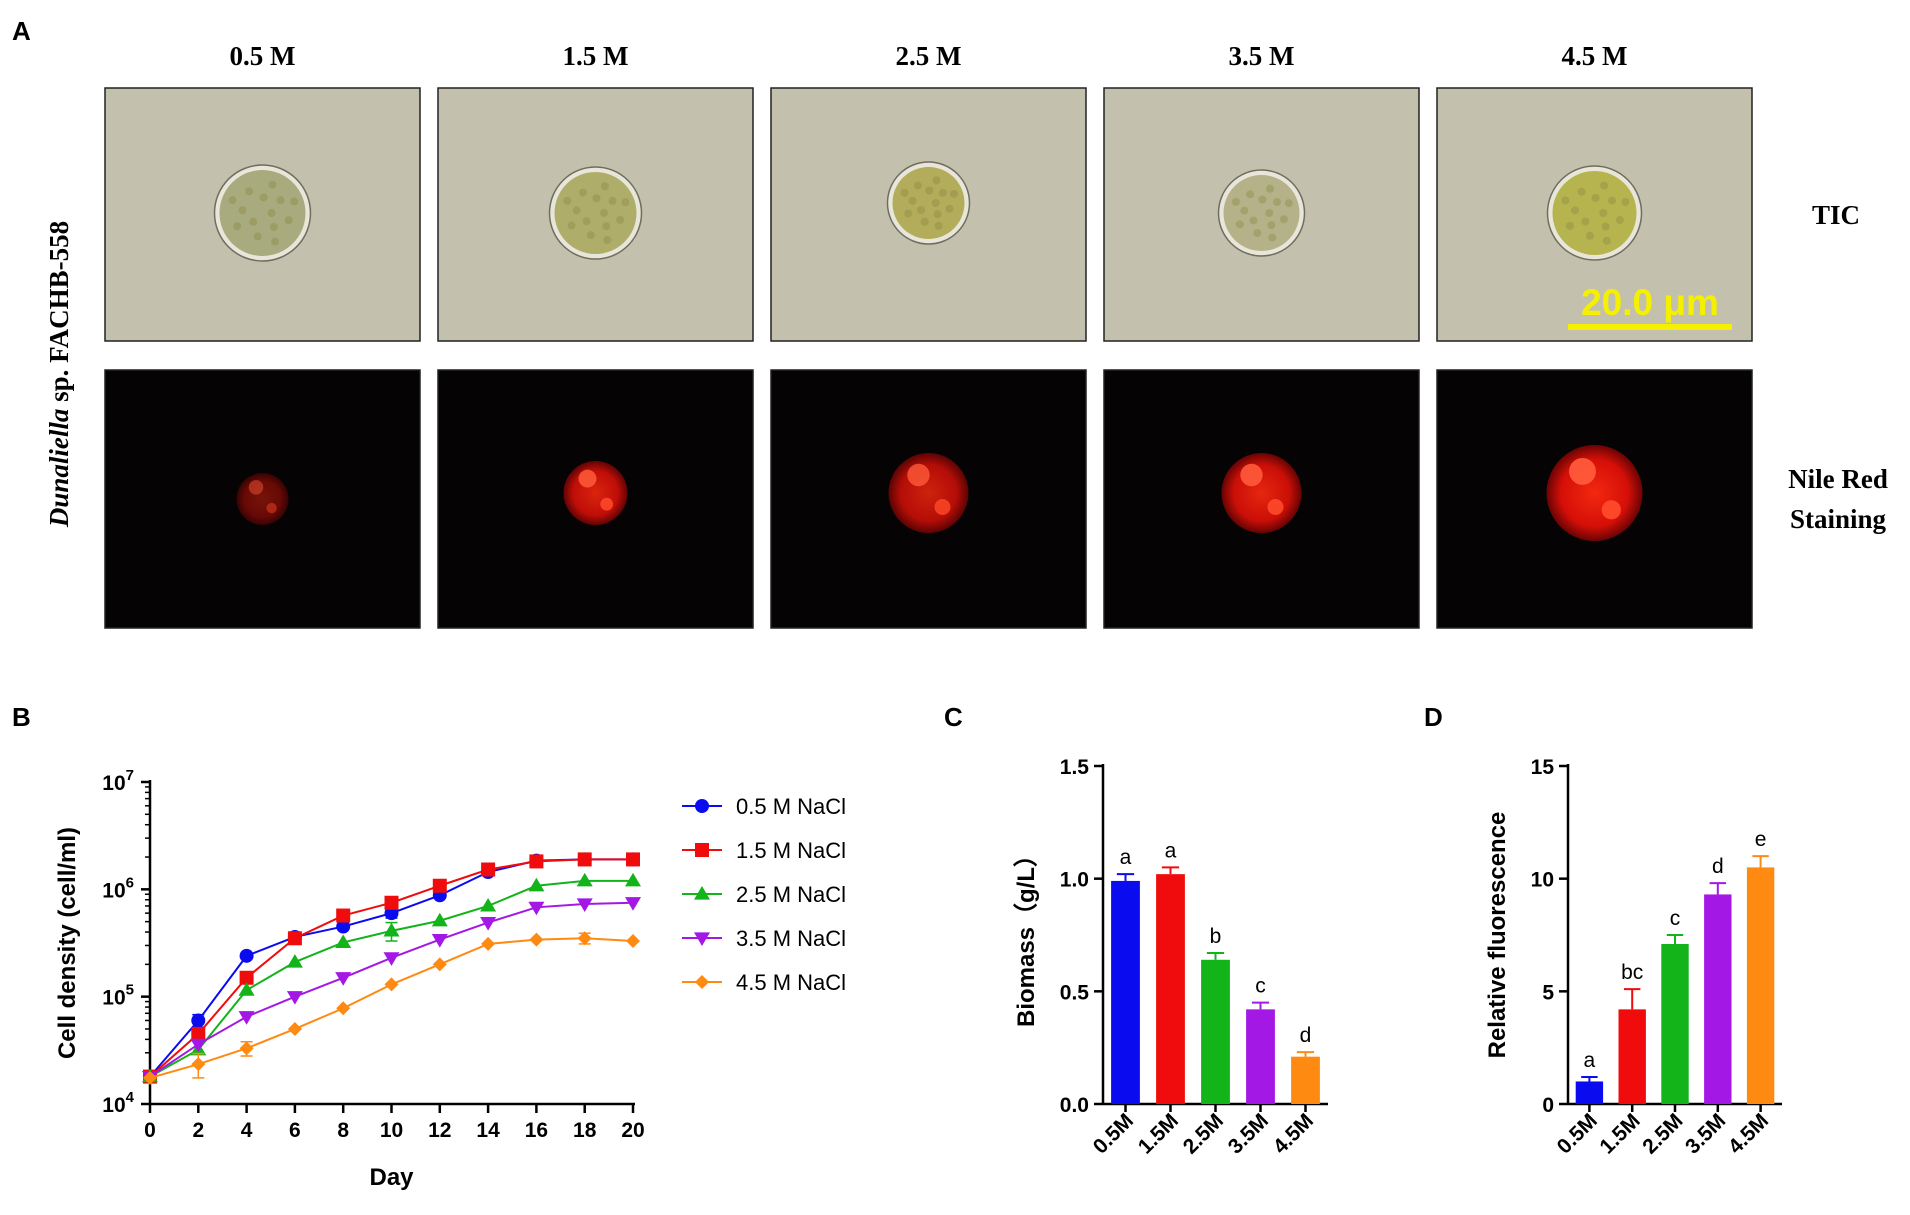 The width and height of the screenshot is (1910, 1215). What do you see at coordinates (928, 493) in the screenshot?
I see `fluorescent-cell` at bounding box center [928, 493].